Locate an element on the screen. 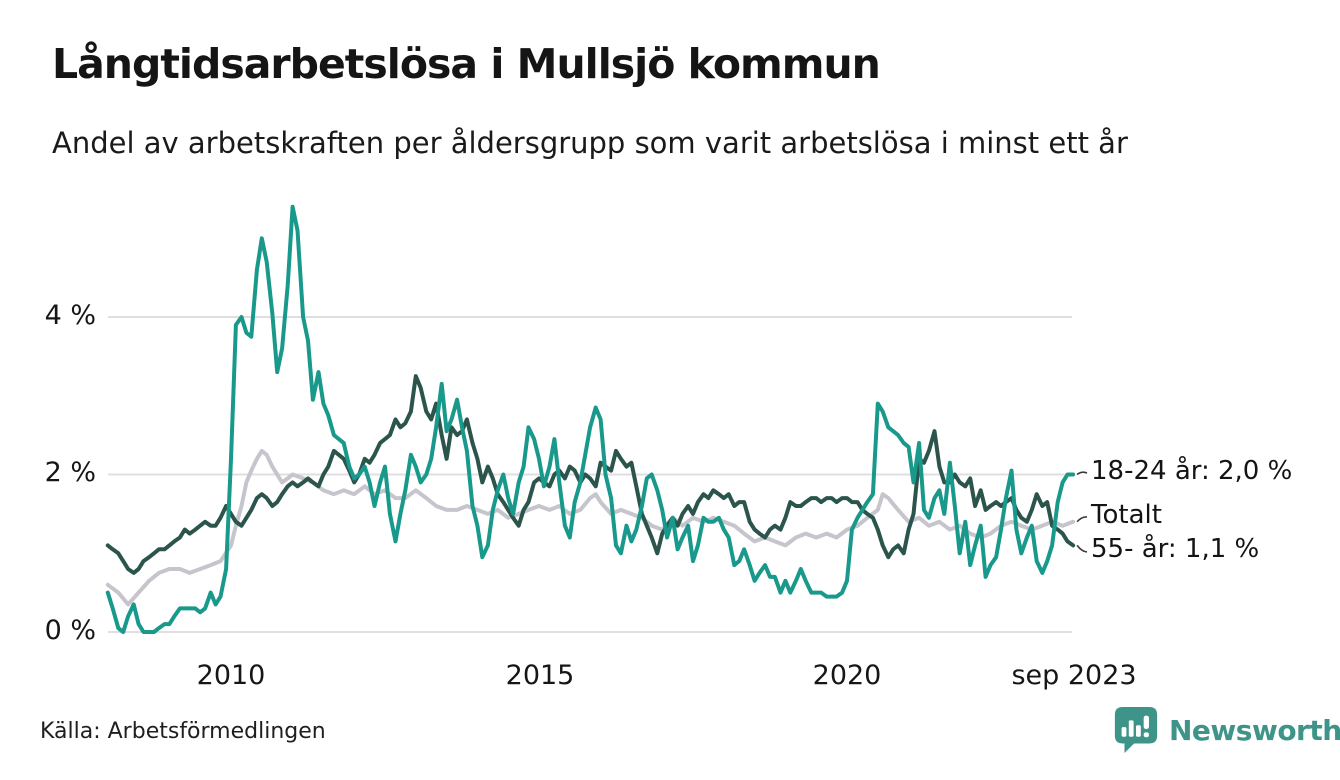 The height and width of the screenshot is (780, 1340). newsworthy-logo-text: Newsworthy is located at coordinates (1254, 730).